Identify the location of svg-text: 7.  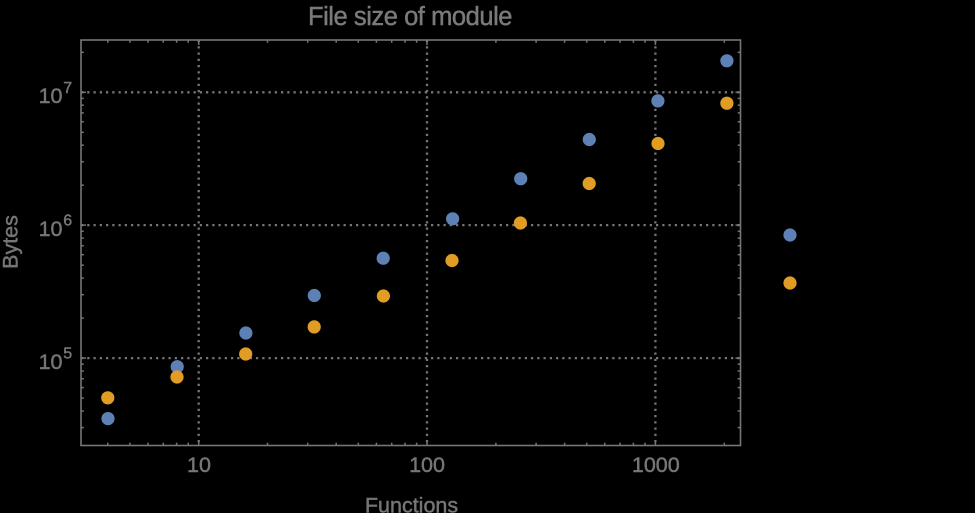
(67, 88).